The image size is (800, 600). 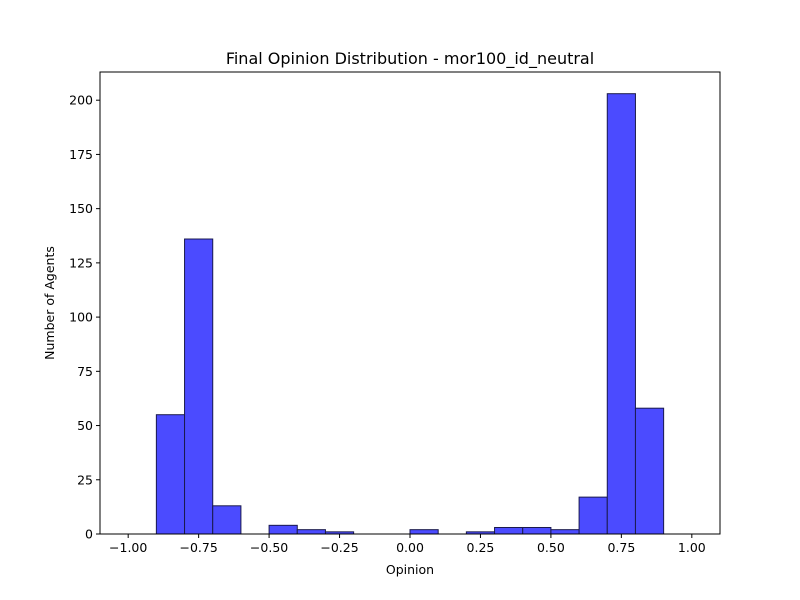 I want to click on y-tick-label: 50, so click(x=85, y=425).